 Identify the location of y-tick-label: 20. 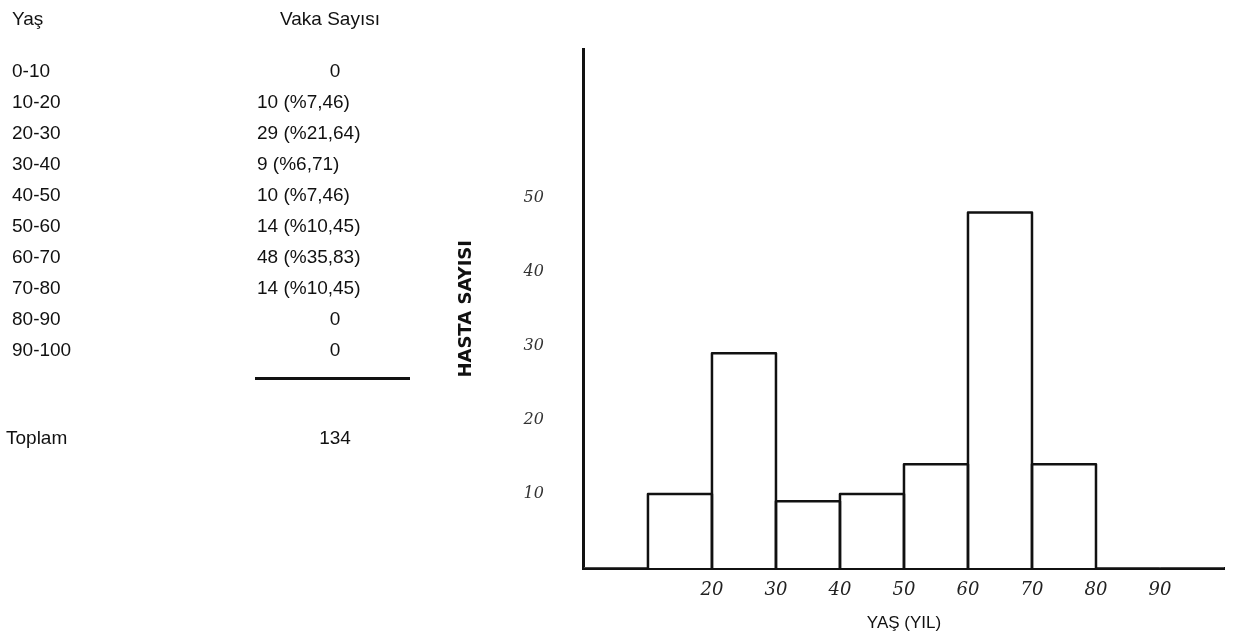
(533, 419).